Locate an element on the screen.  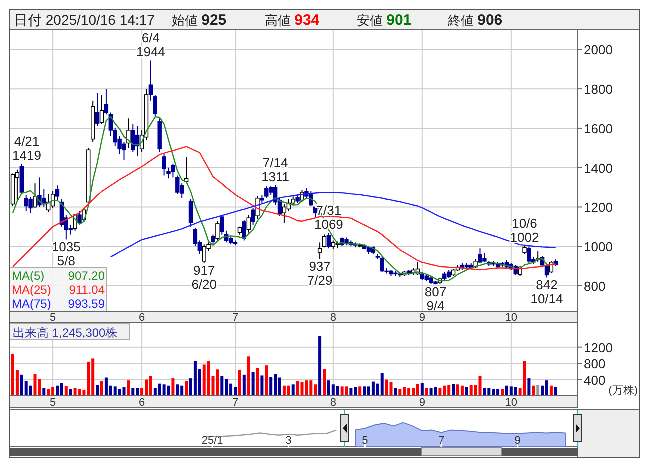
annotation: 7/14 1311 is located at coordinates (276, 169).